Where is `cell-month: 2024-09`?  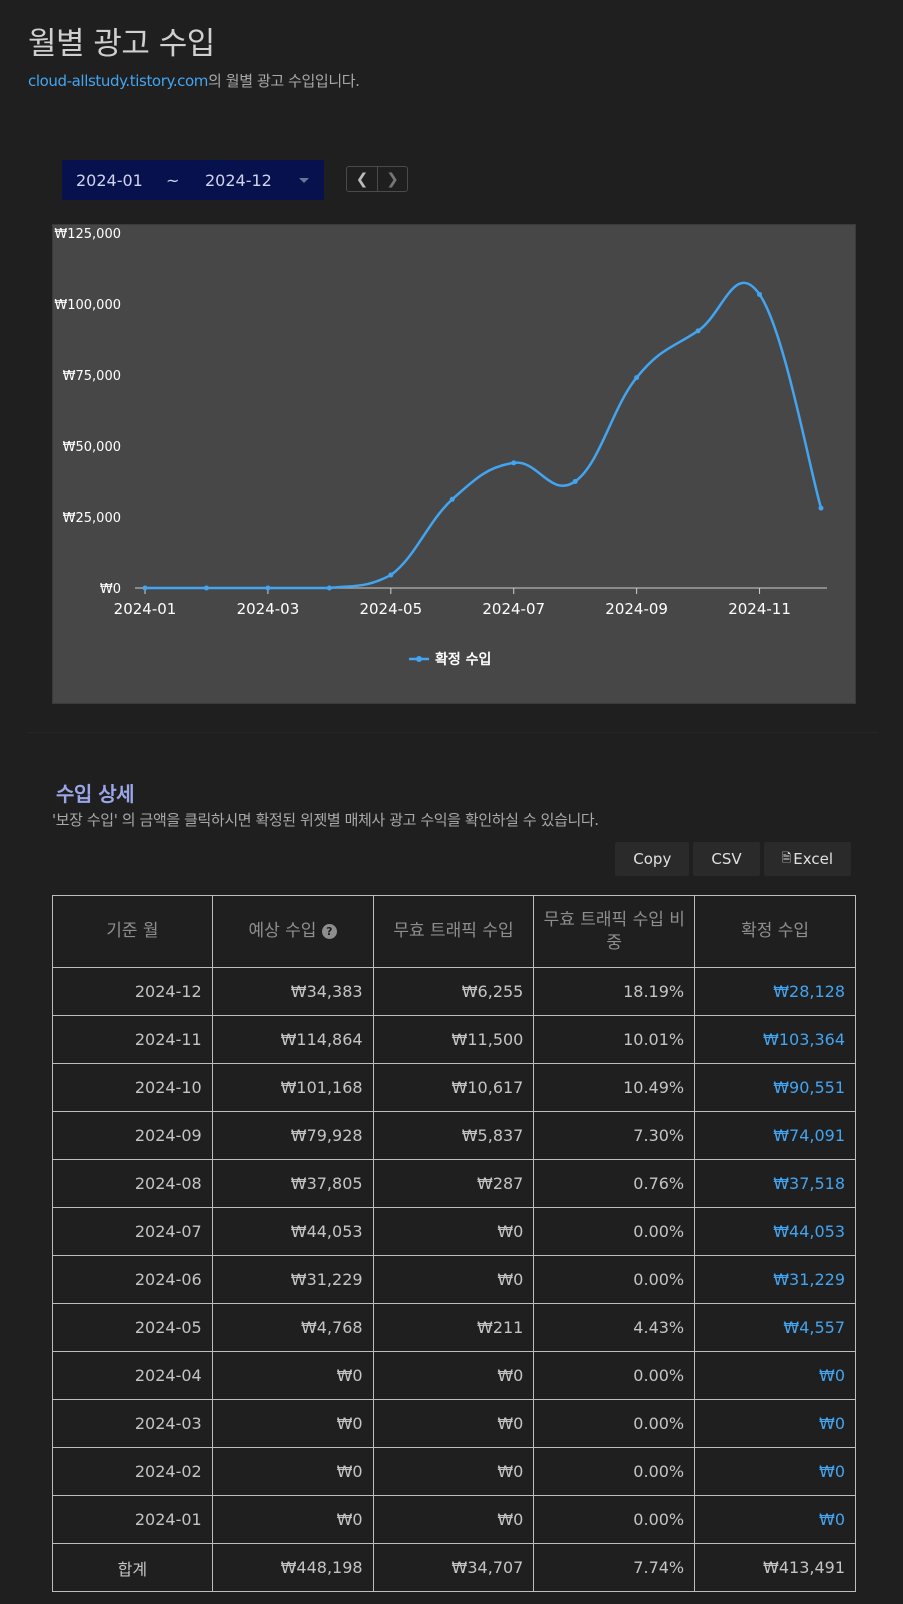 cell-month: 2024-09 is located at coordinates (132, 1135).